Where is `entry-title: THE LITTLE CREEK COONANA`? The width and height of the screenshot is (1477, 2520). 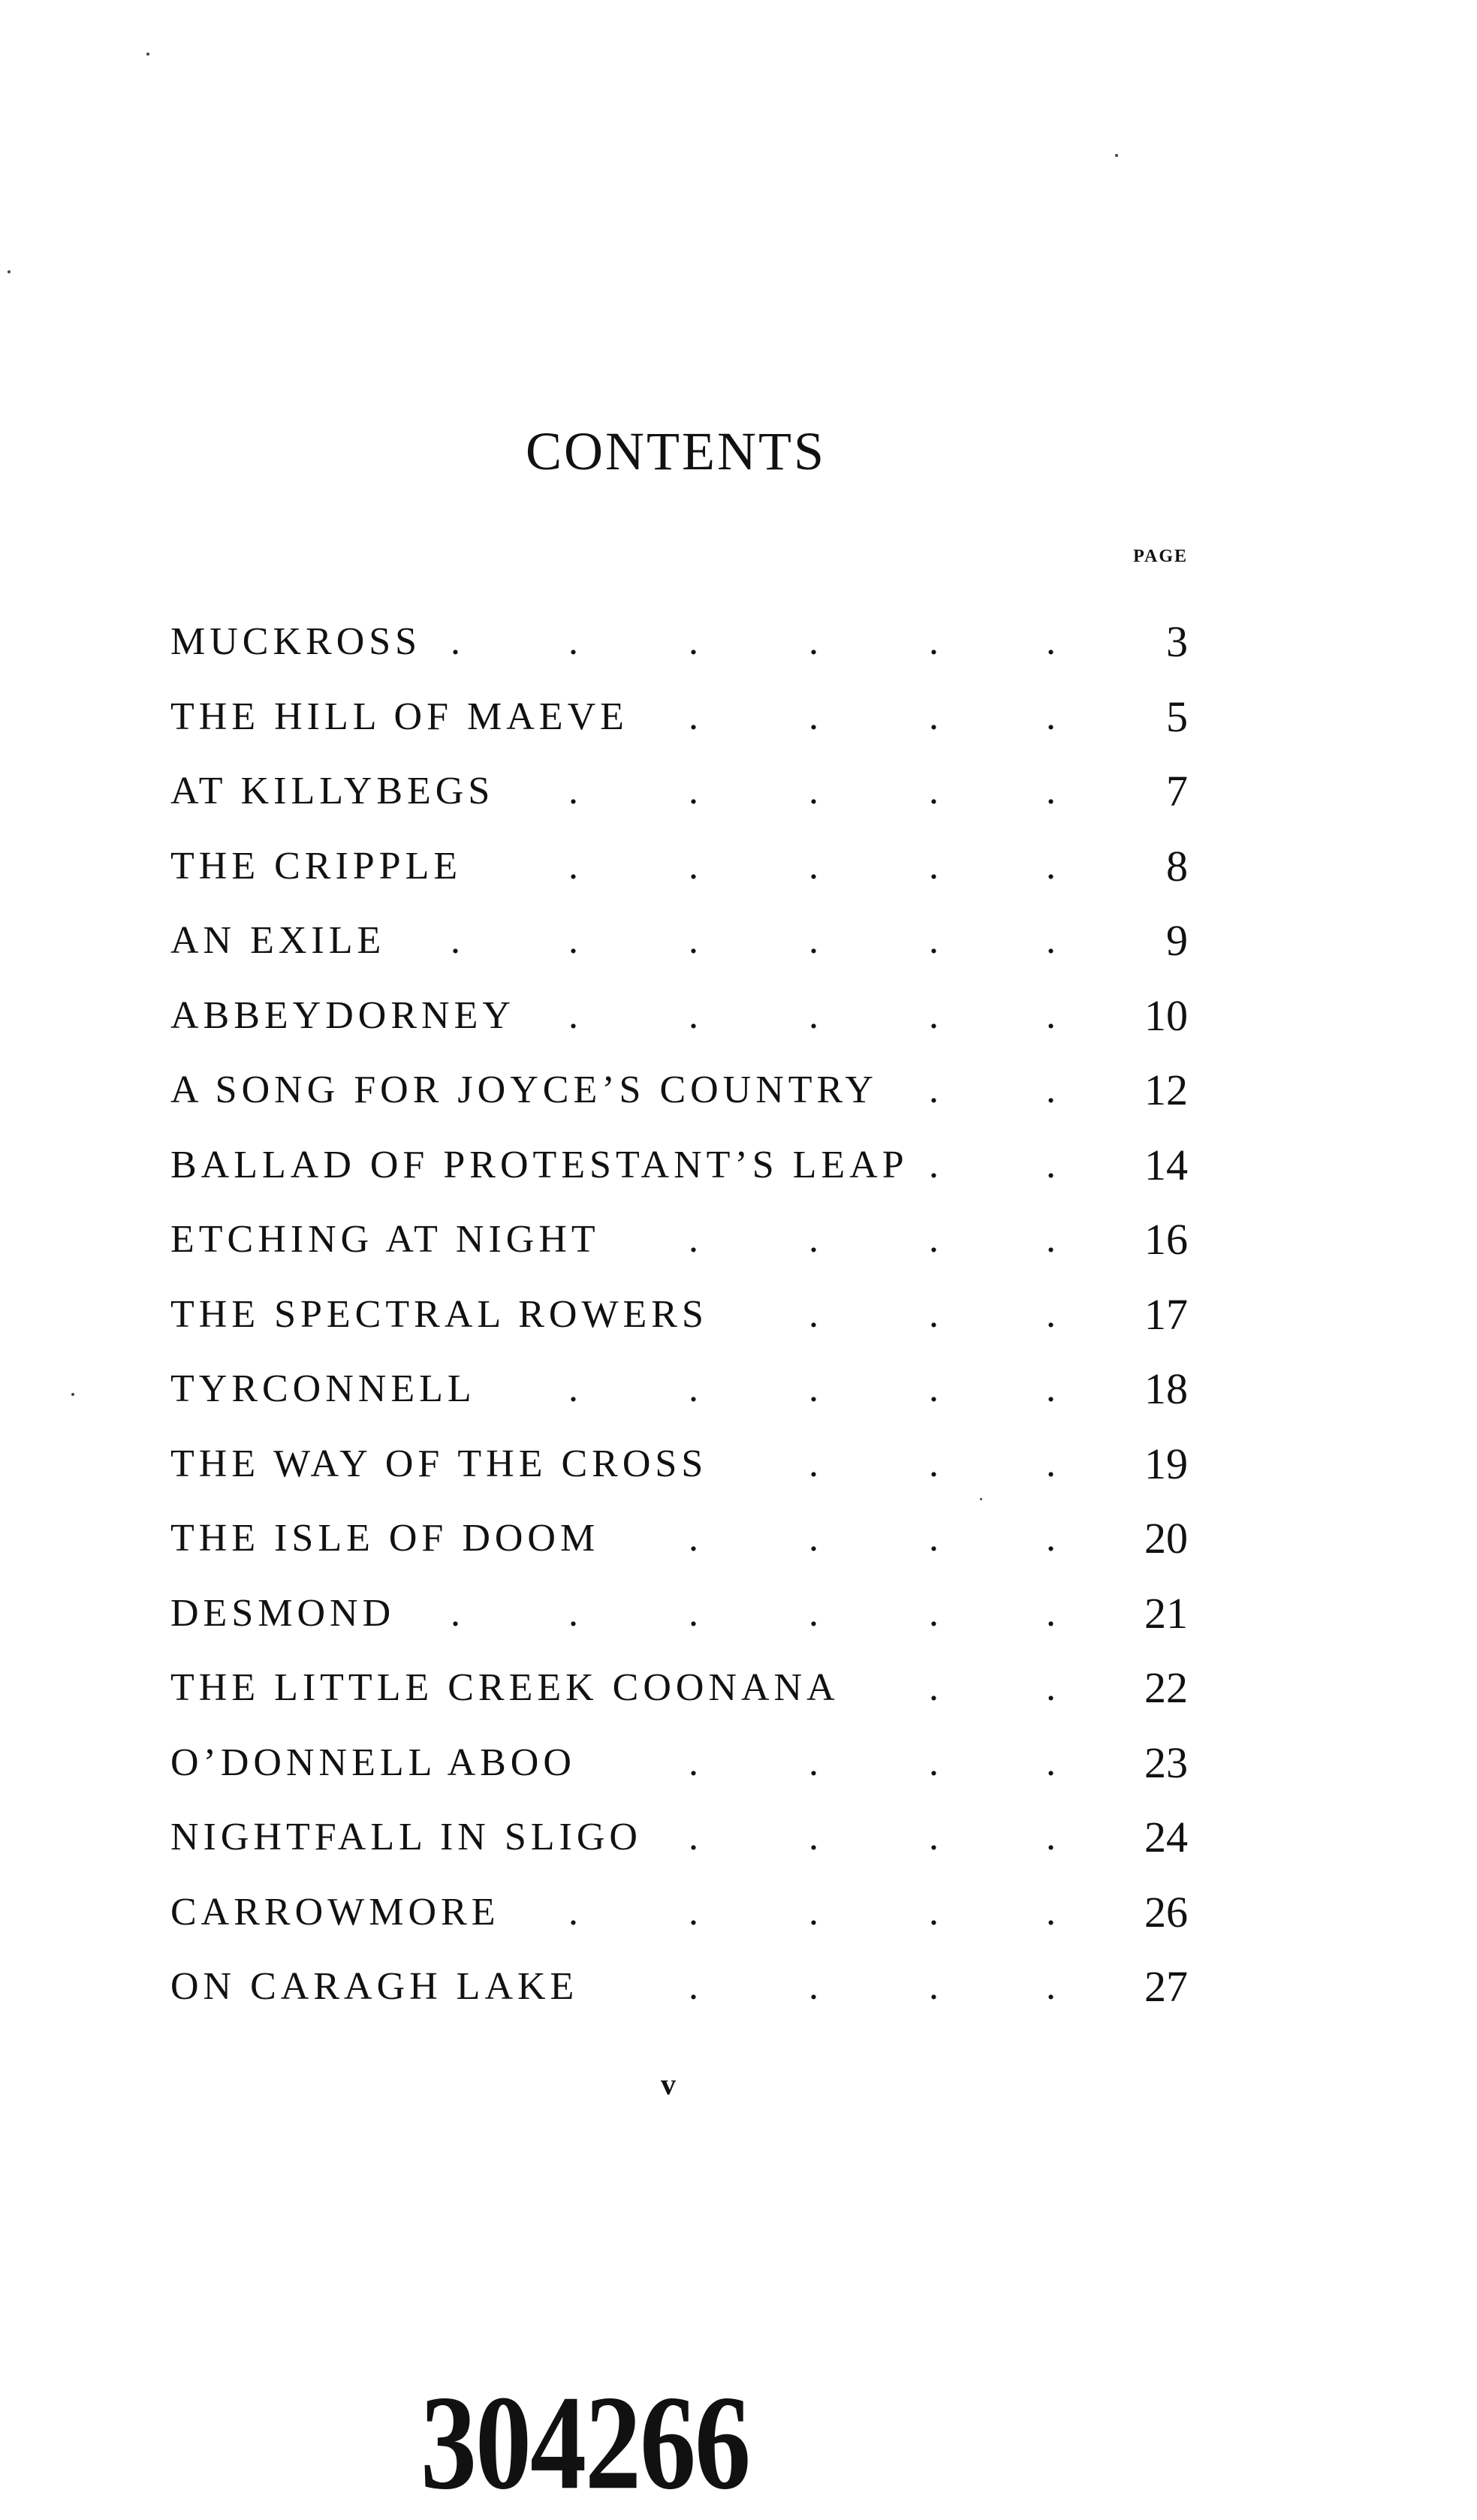
entry-title: THE LITTLE CREEK COONANA is located at coordinates (505, 1687).